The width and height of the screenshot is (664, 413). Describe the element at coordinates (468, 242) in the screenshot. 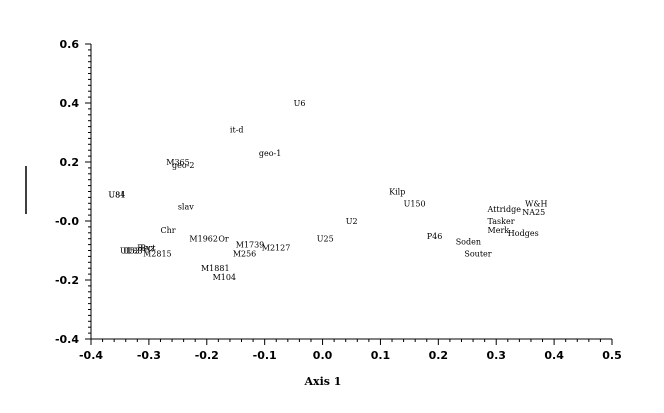

I see `point-label: Soden` at that location.